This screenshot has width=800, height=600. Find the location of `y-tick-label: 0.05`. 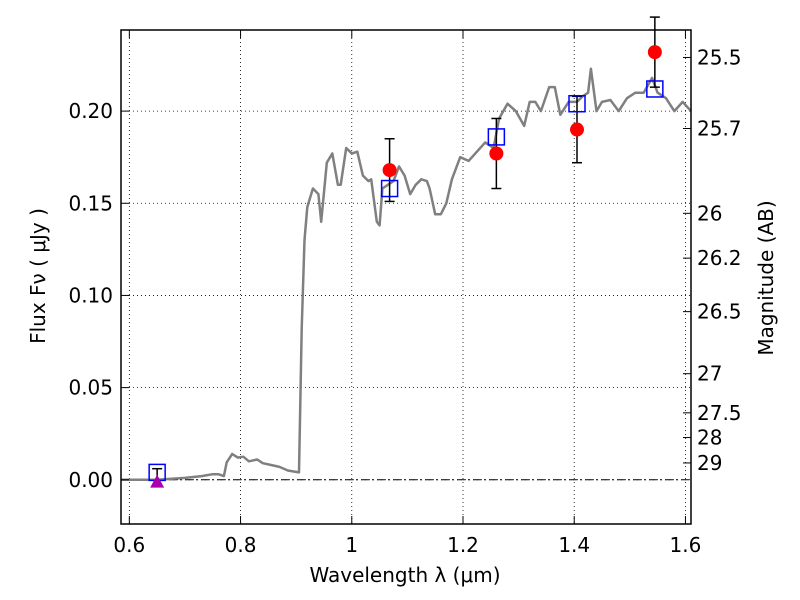

y-tick-label: 0.05 is located at coordinates (90, 388).